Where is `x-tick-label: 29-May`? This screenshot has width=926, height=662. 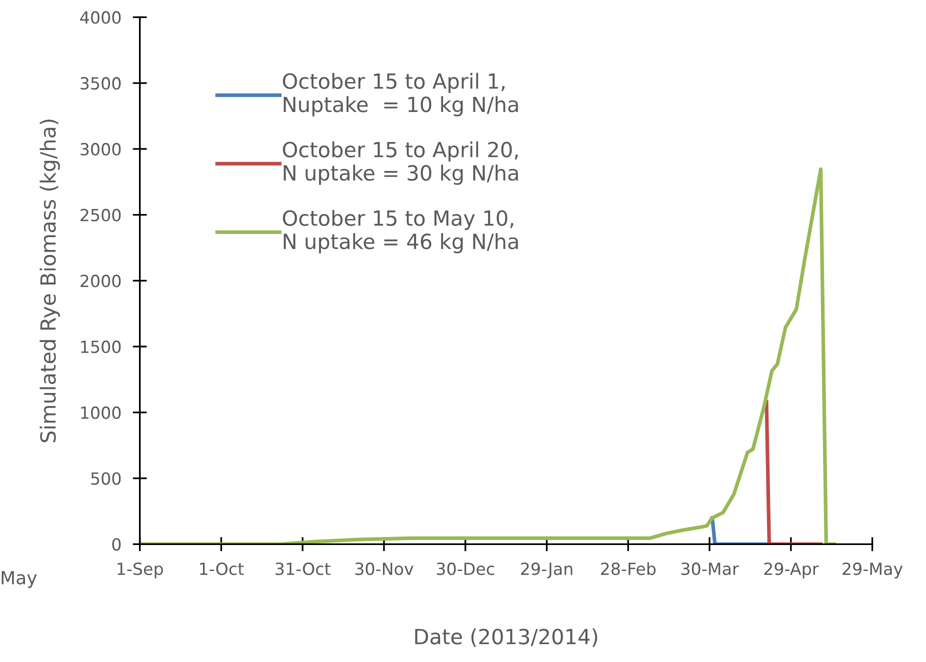 x-tick-label: 29-May is located at coordinates (872, 570).